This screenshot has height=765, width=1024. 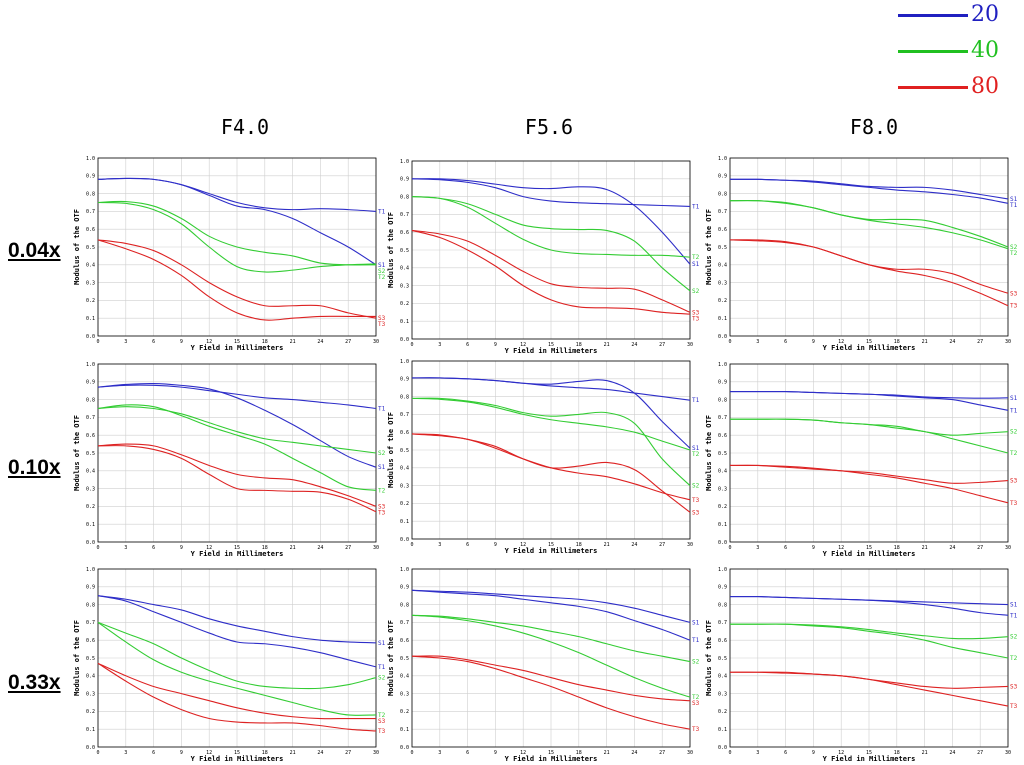 I want to click on series-line-s1, so click(x=551, y=413).